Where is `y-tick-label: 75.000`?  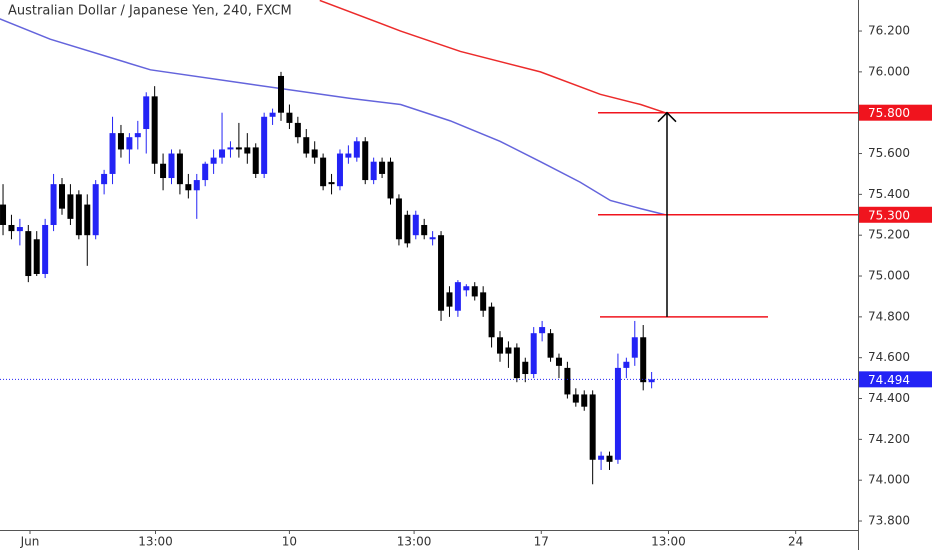
y-tick-label: 75.000 is located at coordinates (889, 276).